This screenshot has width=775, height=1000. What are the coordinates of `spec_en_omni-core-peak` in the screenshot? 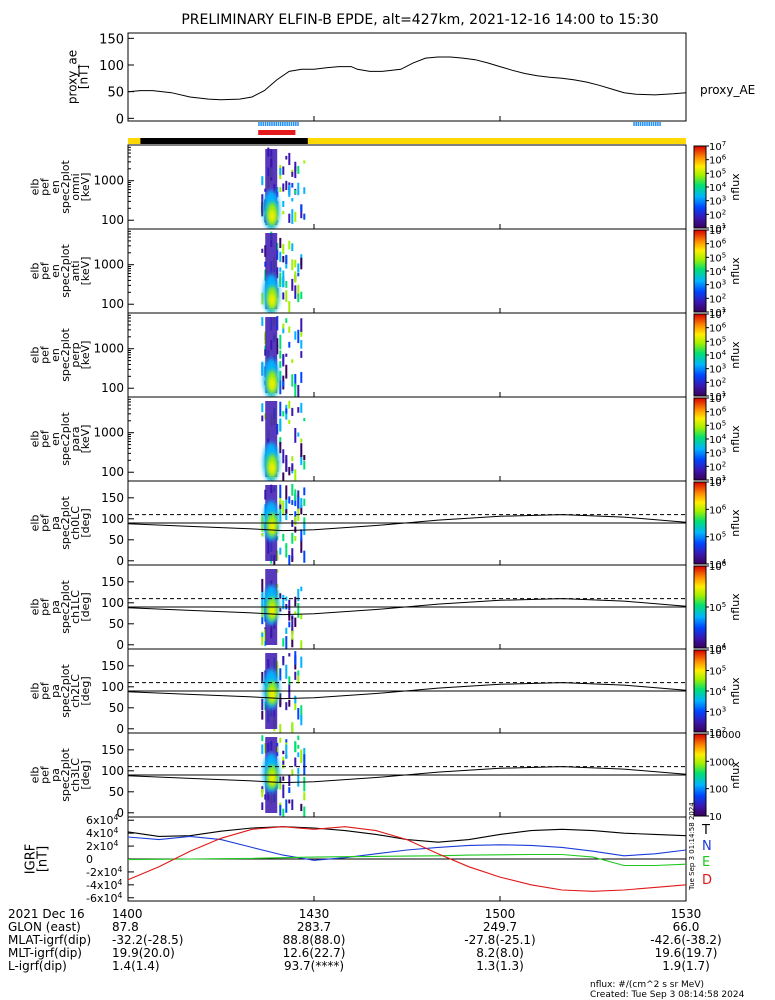 It's located at (272, 216).